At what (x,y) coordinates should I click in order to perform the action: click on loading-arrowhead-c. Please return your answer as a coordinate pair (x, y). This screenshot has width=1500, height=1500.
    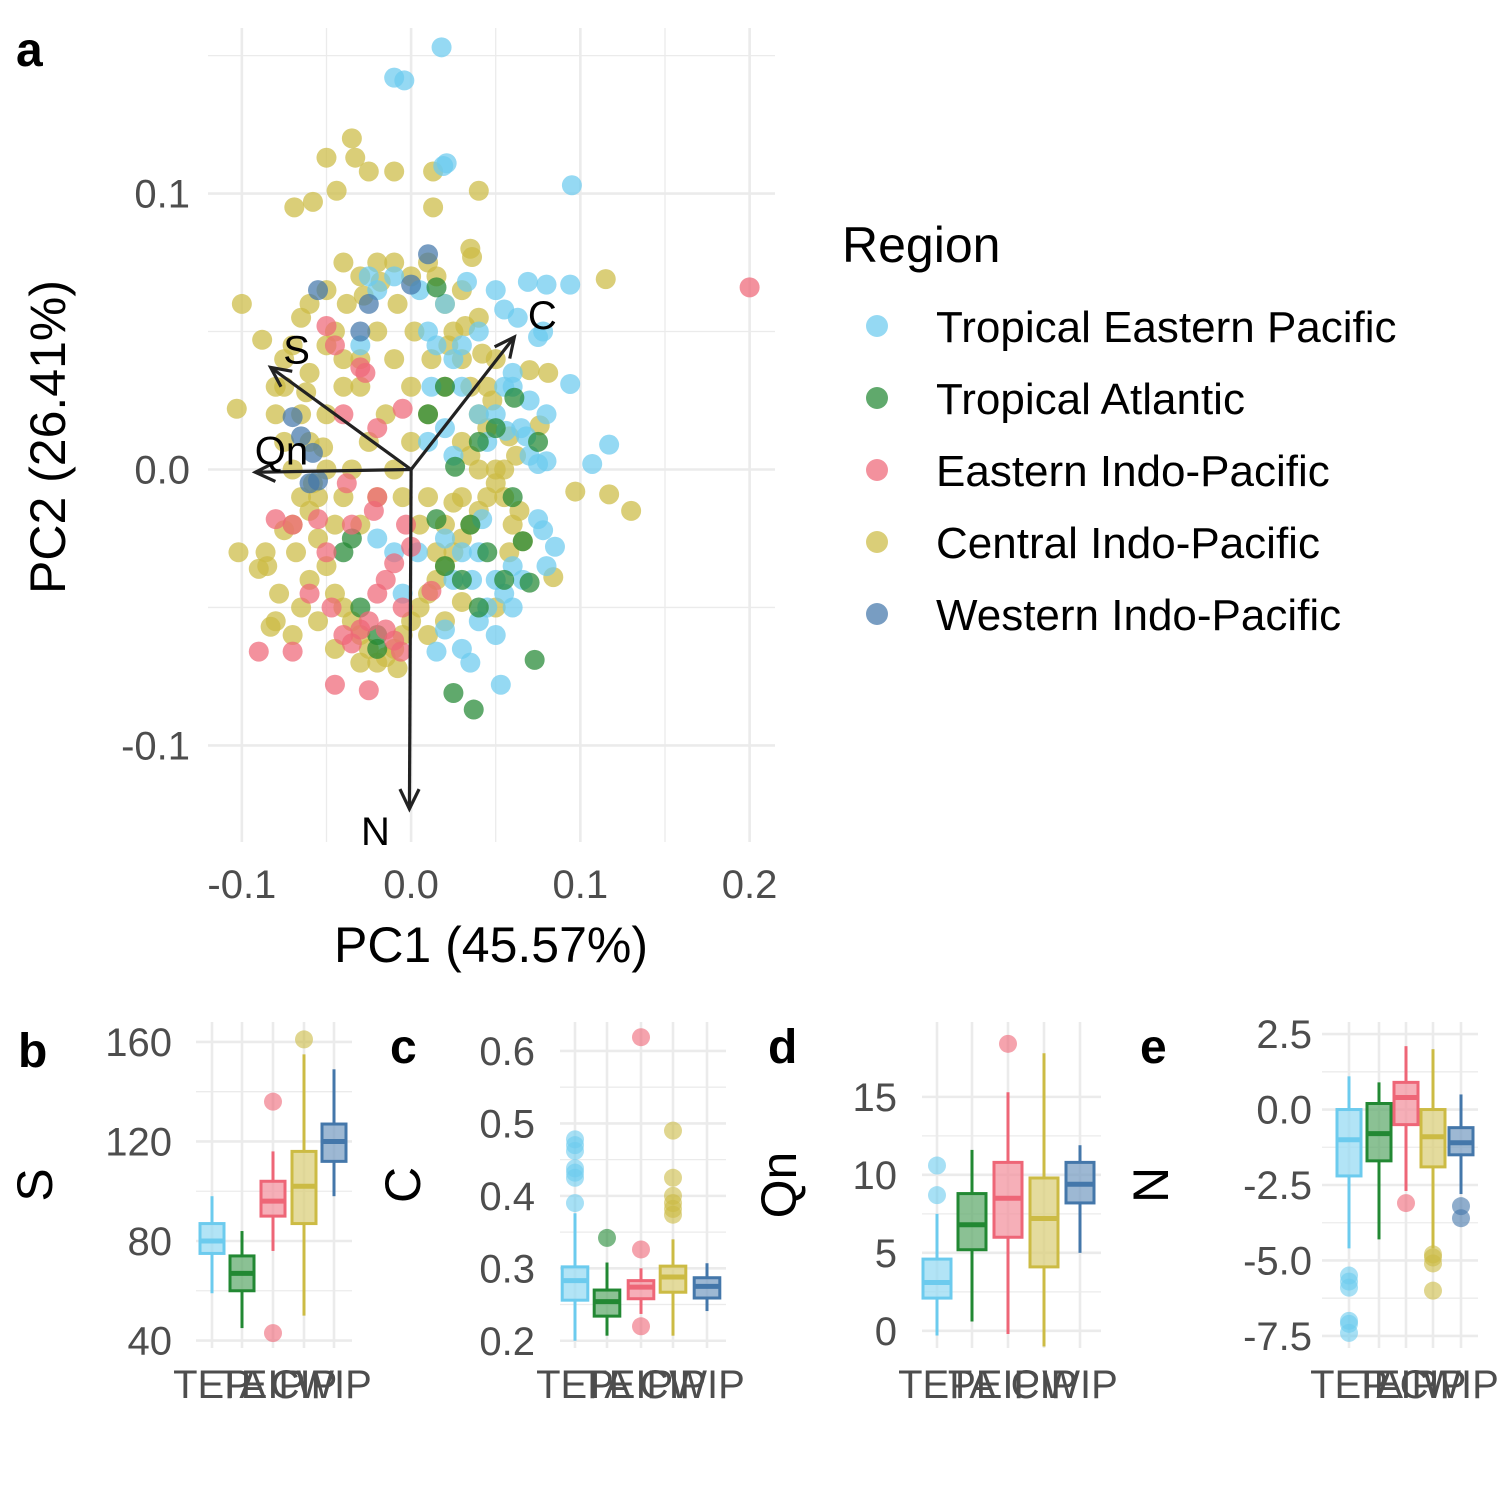
    Looking at the image, I should click on (505, 346).